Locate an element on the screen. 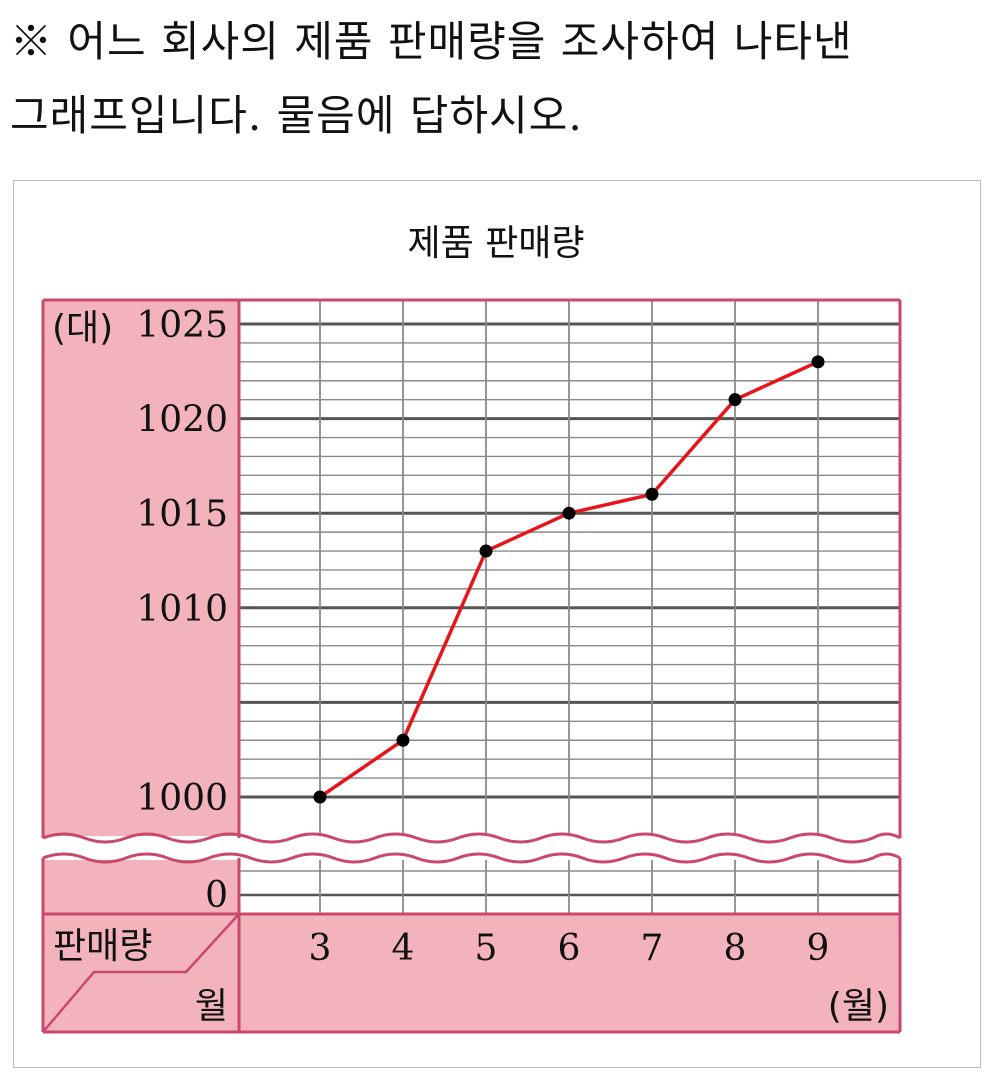  y-tick-label: 1015 is located at coordinates (182, 514).